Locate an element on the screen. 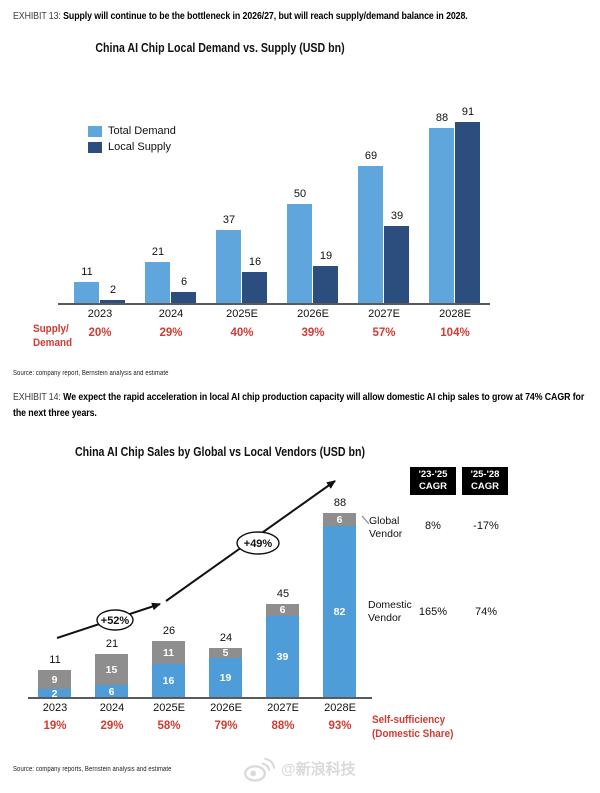 The width and height of the screenshot is (600, 793). chart2-segment-label-global: 11 is located at coordinates (168, 652).